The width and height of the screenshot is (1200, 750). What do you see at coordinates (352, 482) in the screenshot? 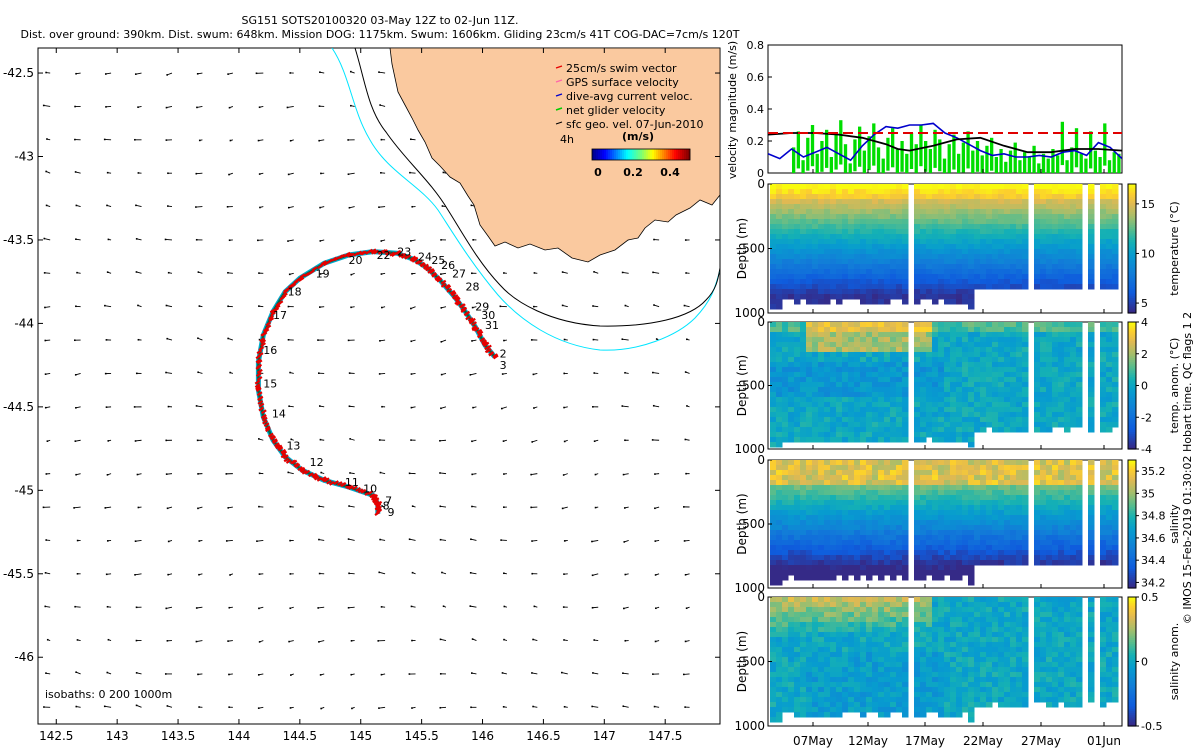
I see `day-label: 11` at bounding box center [352, 482].